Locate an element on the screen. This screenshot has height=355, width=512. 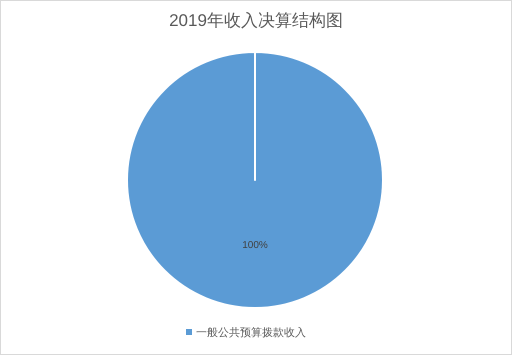
legend-label: 一般公共预算拨款收入 is located at coordinates (251, 332).